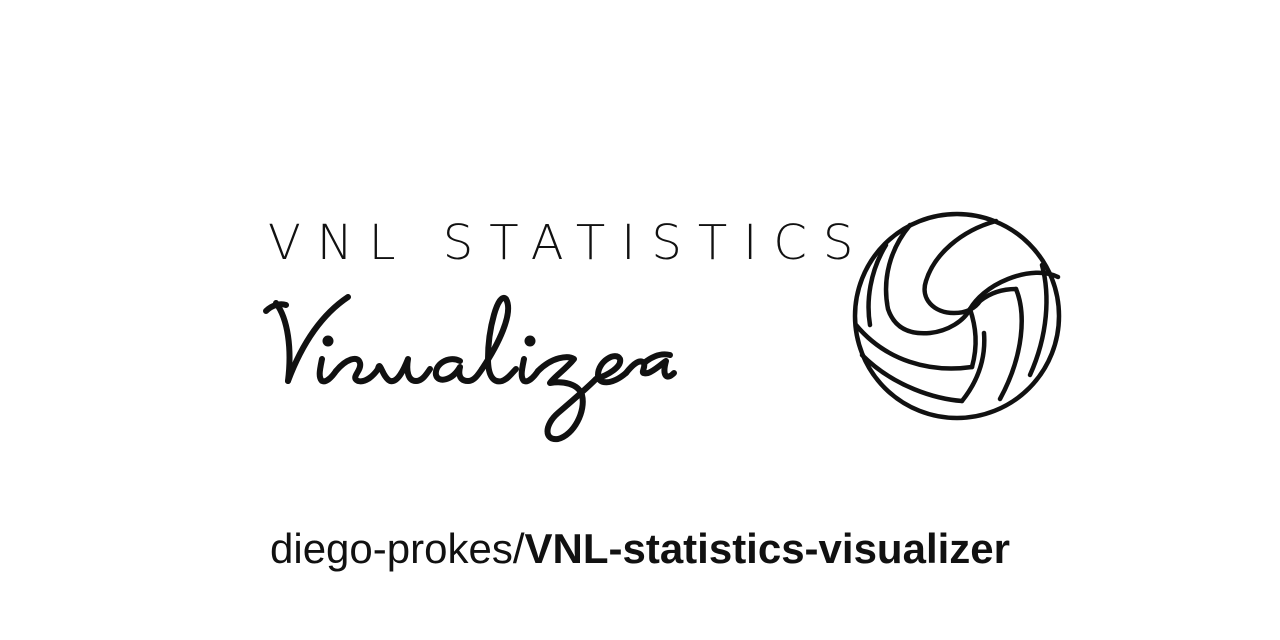 The height and width of the screenshot is (640, 1280). Describe the element at coordinates (569, 243) in the screenshot. I see `logo-title: VNL STATISTICS` at that location.